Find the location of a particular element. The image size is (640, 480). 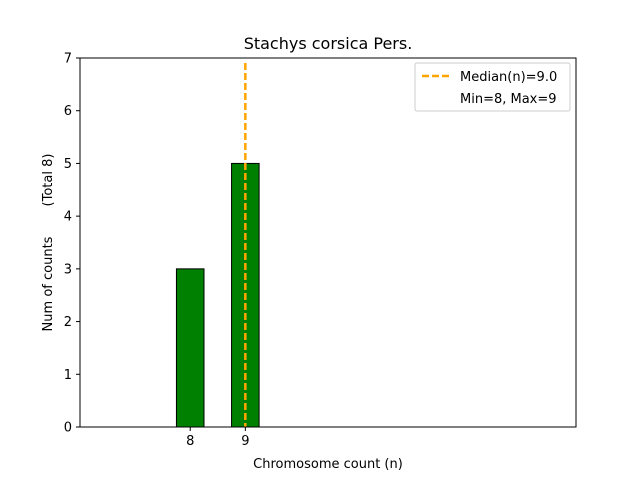

x-tick-label: 8 is located at coordinates (190, 441).